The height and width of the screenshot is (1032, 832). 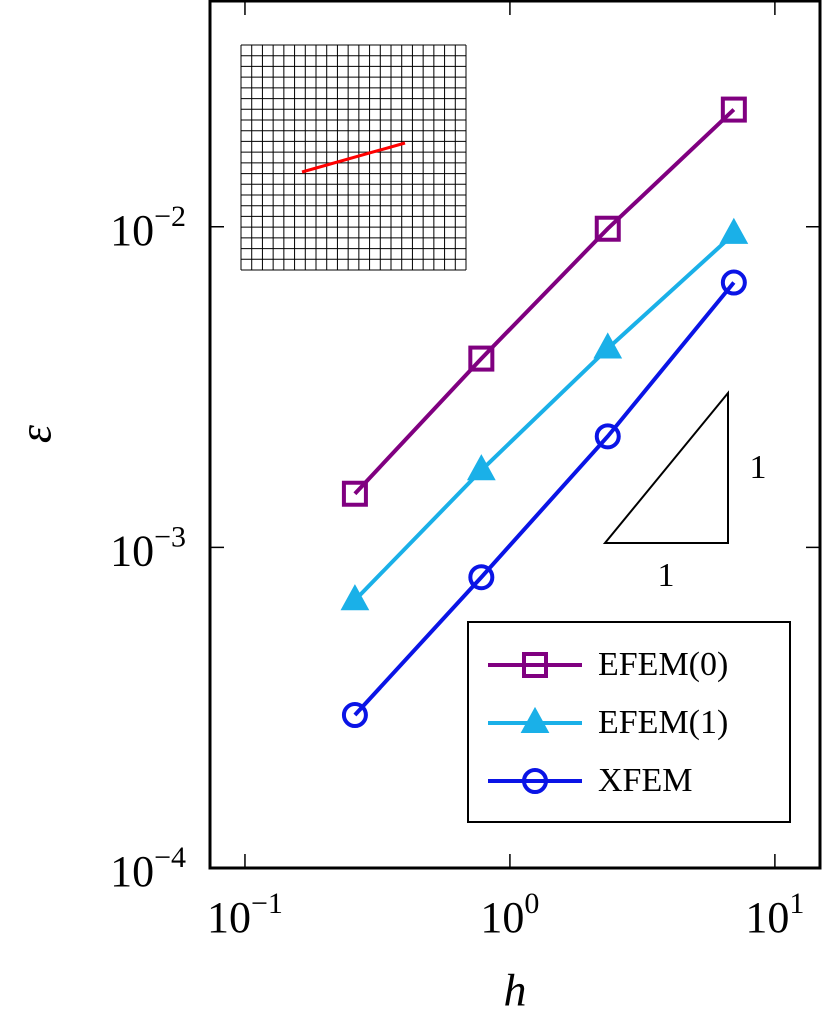 What do you see at coordinates (148, 227) in the screenshot?
I see `y-tick-label: 10⁻²` at bounding box center [148, 227].